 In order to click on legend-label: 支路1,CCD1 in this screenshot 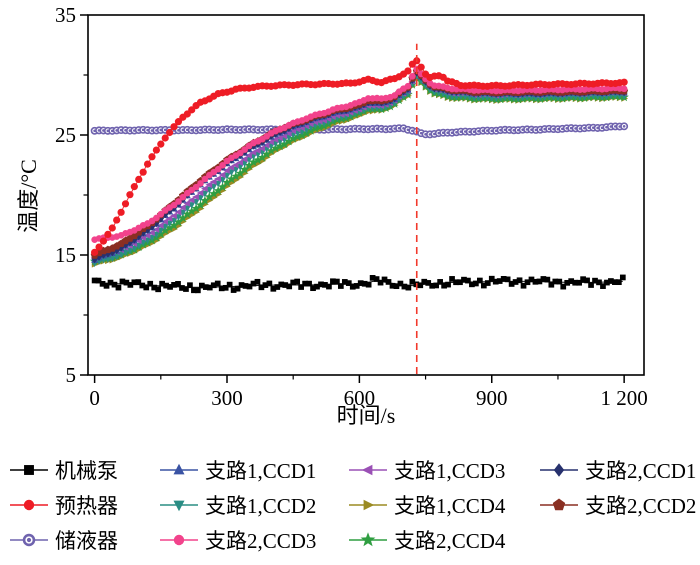, I will do `click(261, 470)`.